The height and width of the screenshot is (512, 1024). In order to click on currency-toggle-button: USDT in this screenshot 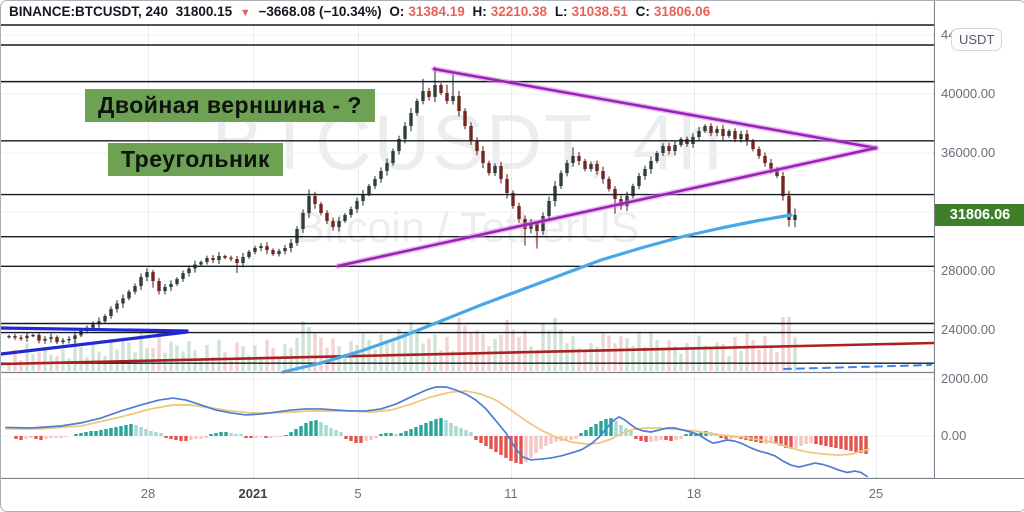, I will do `click(977, 39)`.